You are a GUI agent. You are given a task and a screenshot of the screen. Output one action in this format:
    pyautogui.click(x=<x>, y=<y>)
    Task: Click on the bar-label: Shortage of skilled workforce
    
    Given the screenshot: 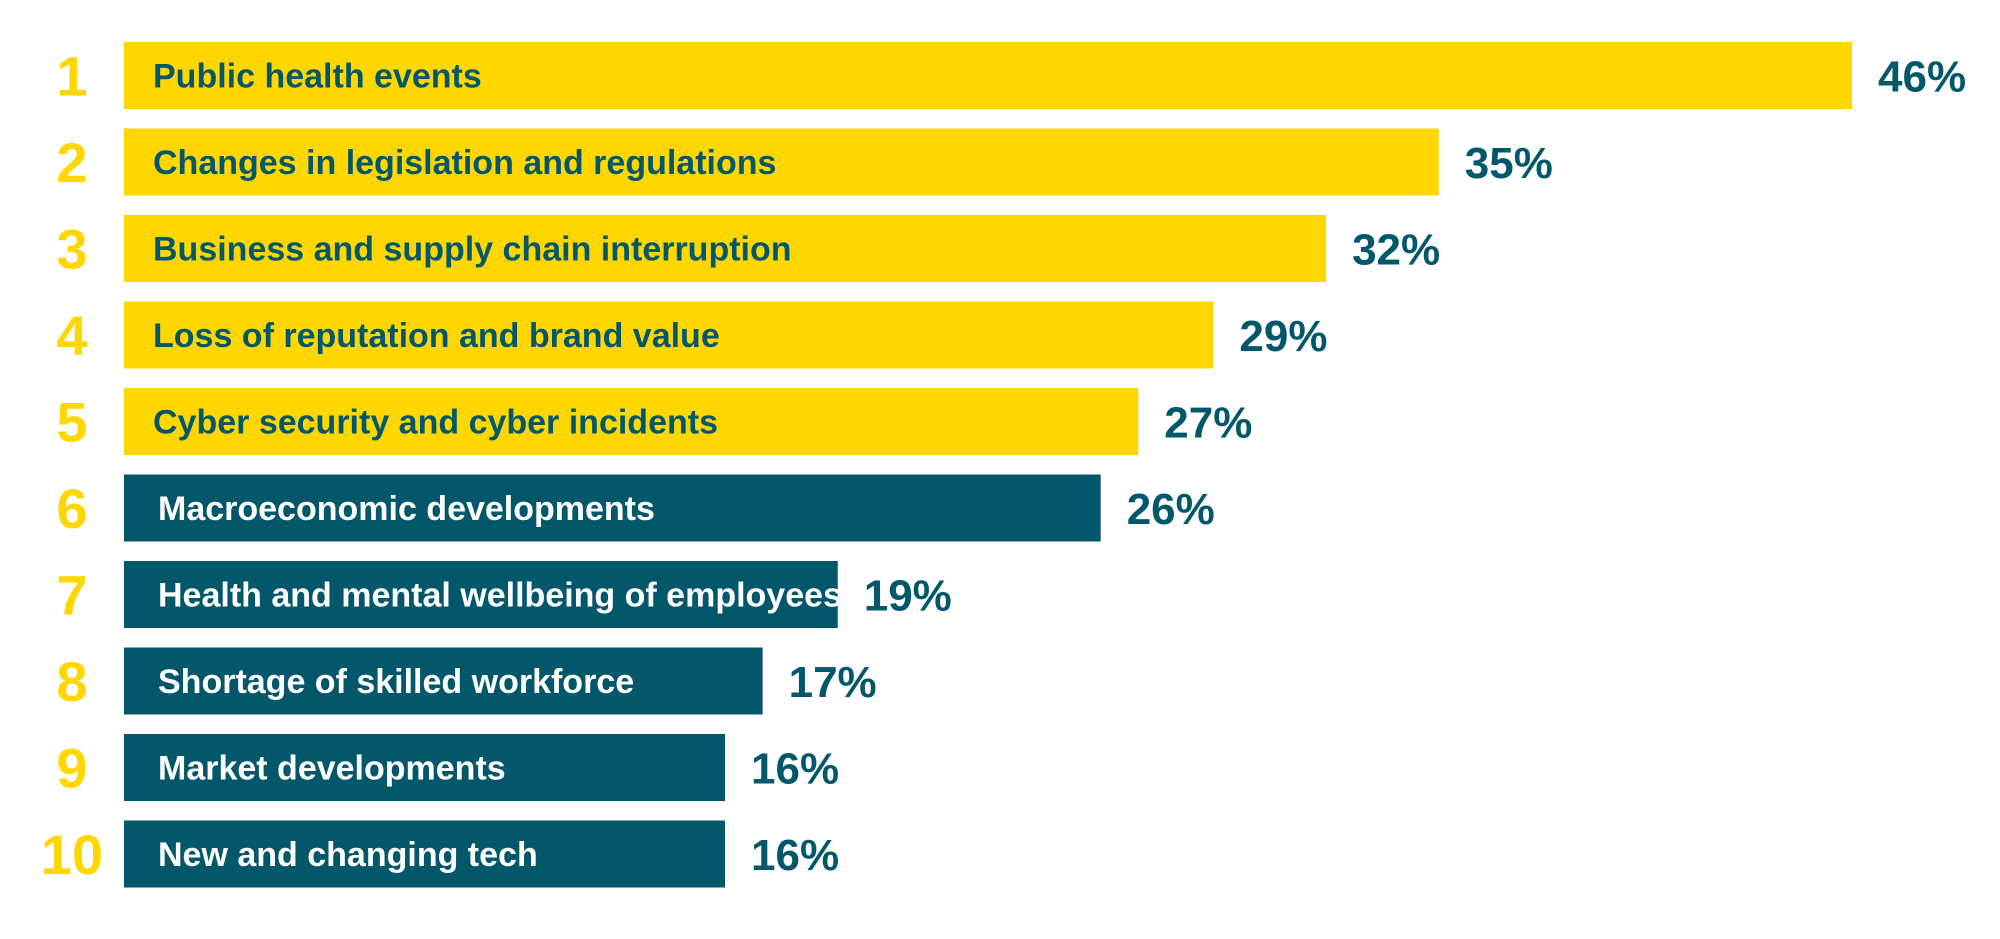 What is the action you would take?
    pyautogui.click(x=396, y=682)
    